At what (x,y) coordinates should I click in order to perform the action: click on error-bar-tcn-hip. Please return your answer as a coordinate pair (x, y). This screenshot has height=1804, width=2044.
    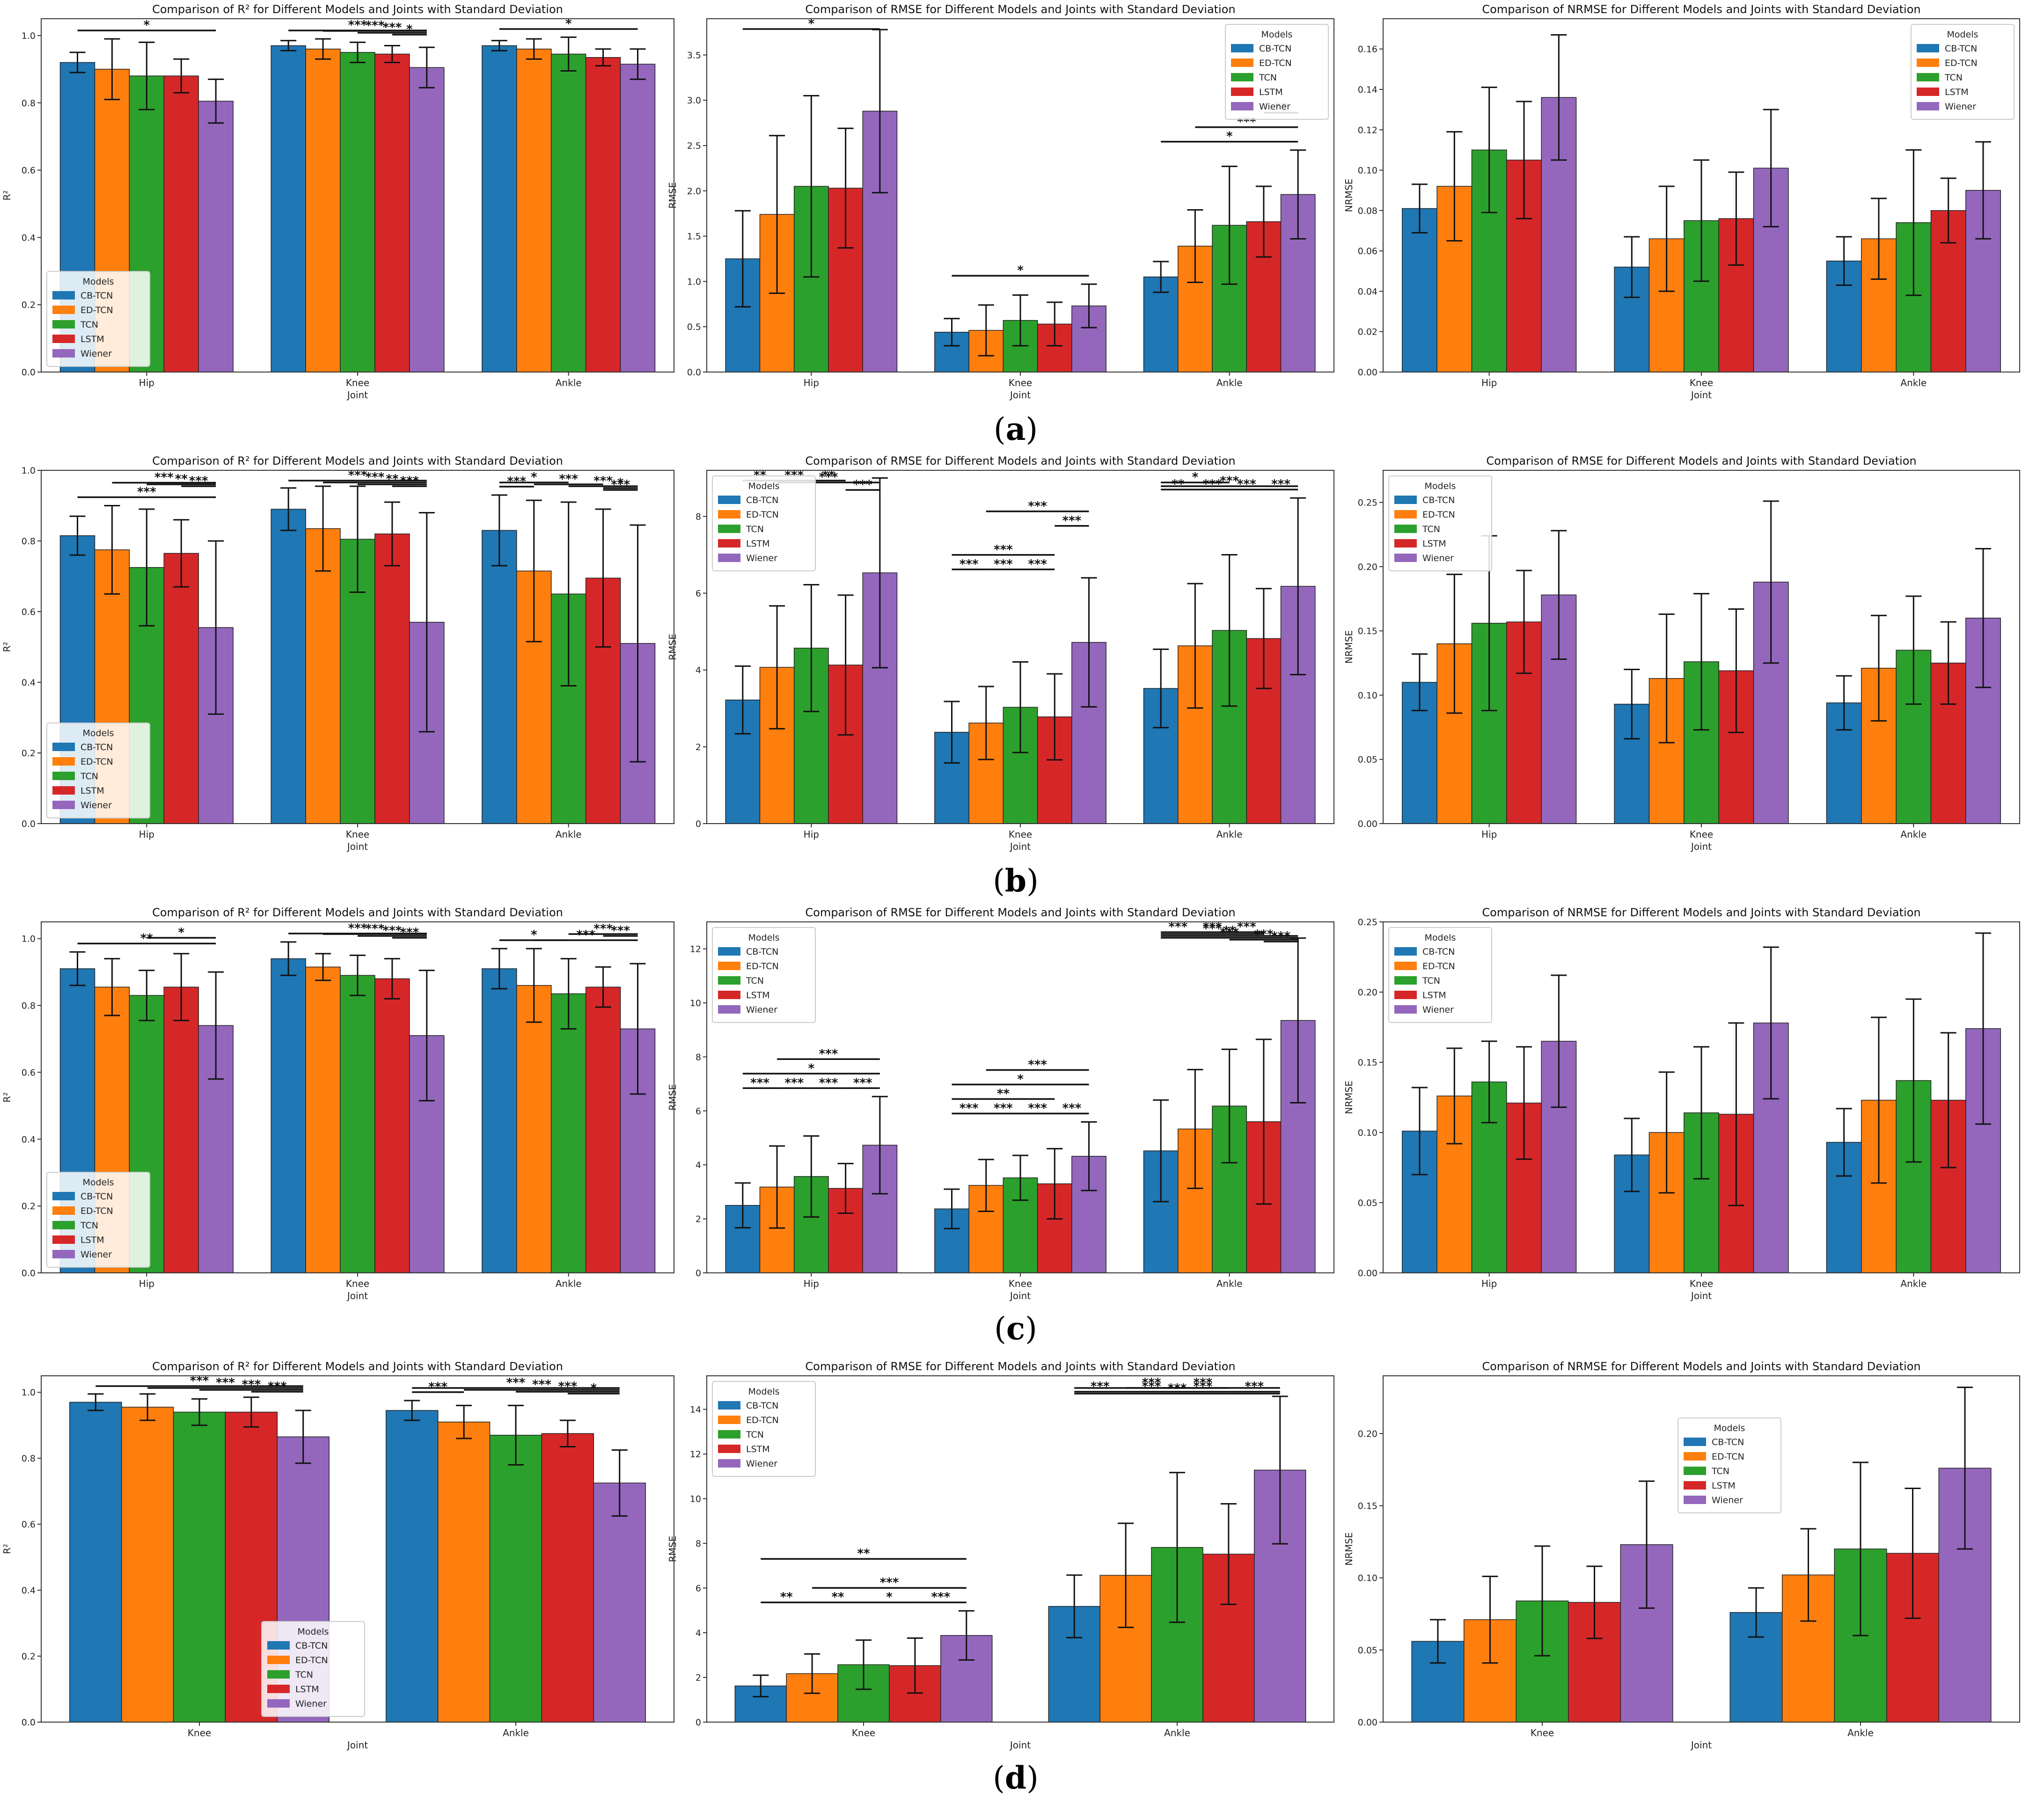
    Looking at the image, I should click on (1489, 150).